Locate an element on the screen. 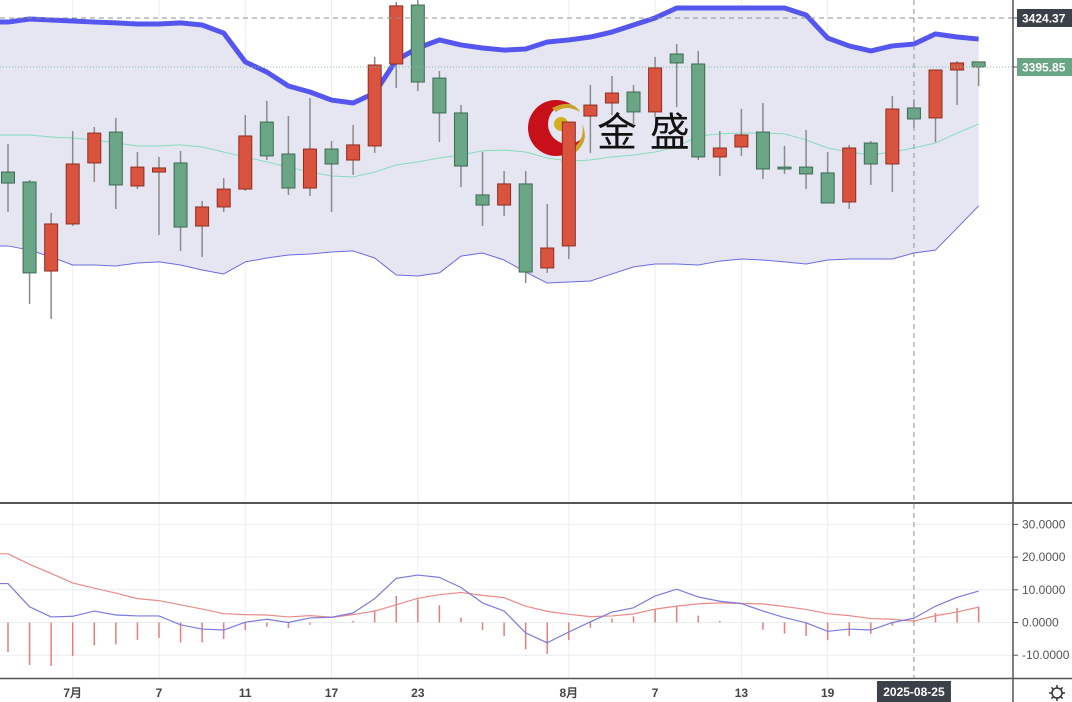 The height and width of the screenshot is (702, 1072). macd-y-tick-label: -10.0000 is located at coordinates (1046, 655).